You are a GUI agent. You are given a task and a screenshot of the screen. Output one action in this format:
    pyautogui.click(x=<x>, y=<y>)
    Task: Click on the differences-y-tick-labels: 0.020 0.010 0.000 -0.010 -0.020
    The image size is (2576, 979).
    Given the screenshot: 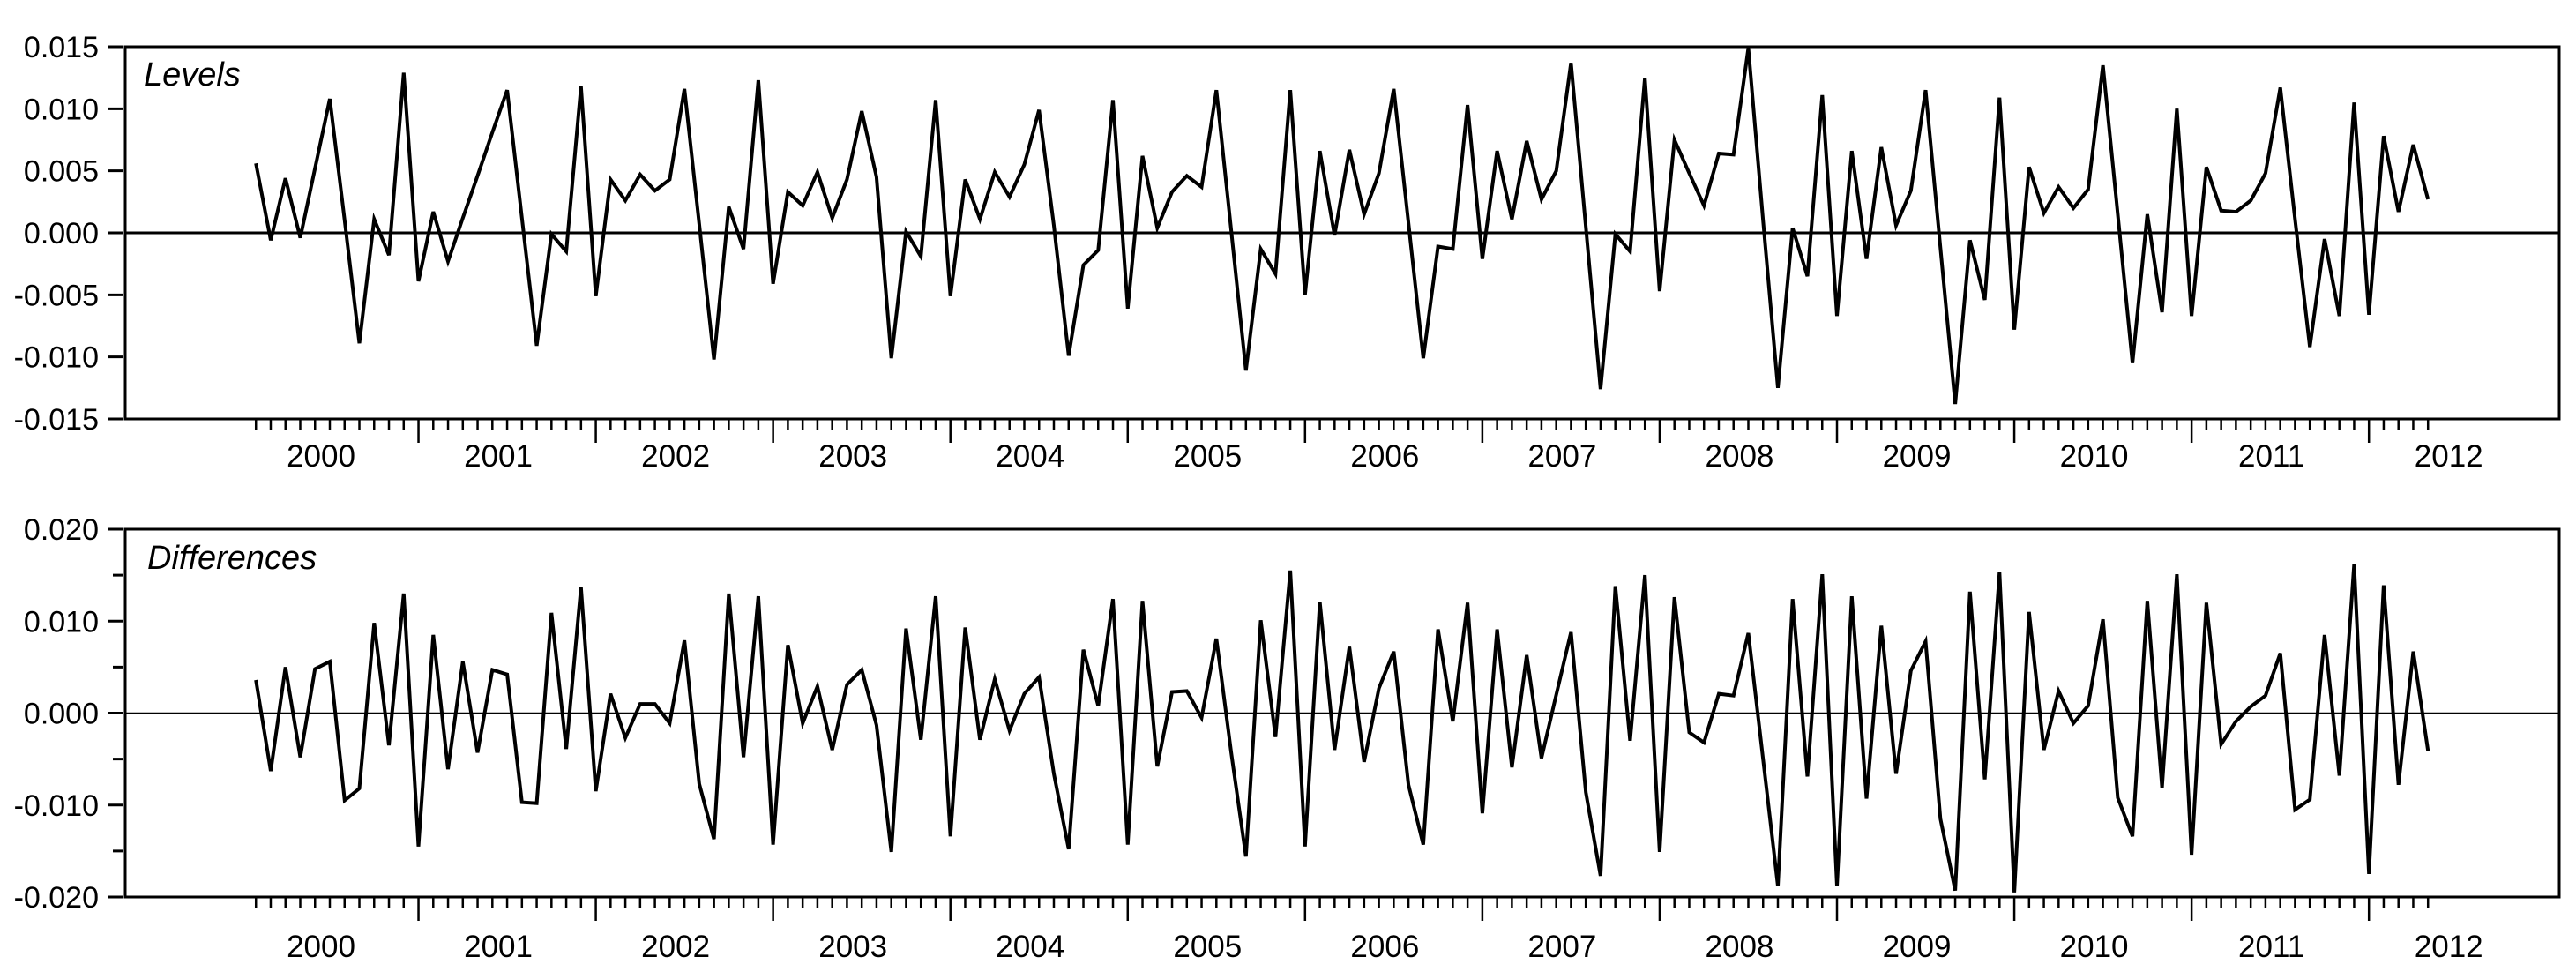 What is the action you would take?
    pyautogui.click(x=56, y=714)
    